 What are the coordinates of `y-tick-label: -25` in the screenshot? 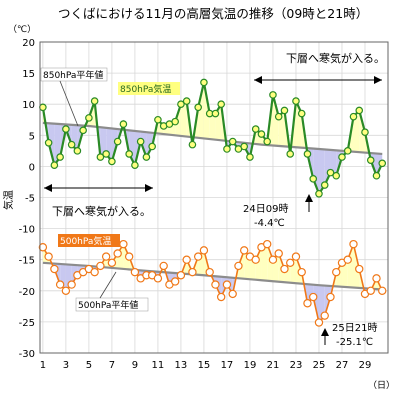 It's located at (27, 323).